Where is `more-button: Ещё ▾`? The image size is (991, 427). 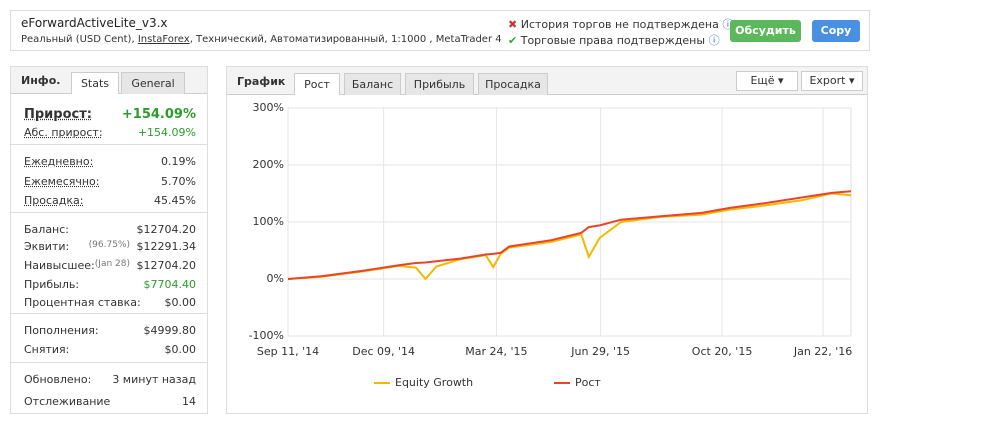
more-button: Ещё ▾ is located at coordinates (767, 81).